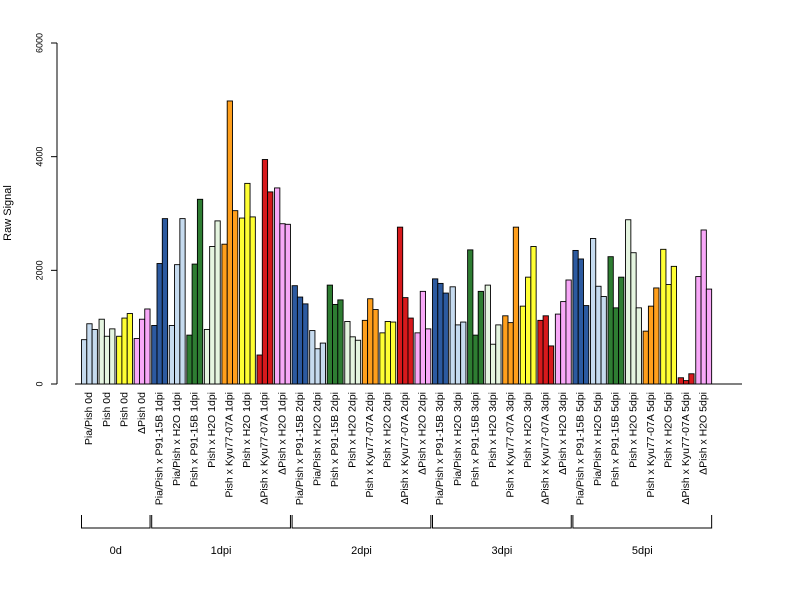 The image size is (800, 600). What do you see at coordinates (370, 445) in the screenshot?
I see `category-label: Pish x Kyu77-07A 2dpi` at bounding box center [370, 445].